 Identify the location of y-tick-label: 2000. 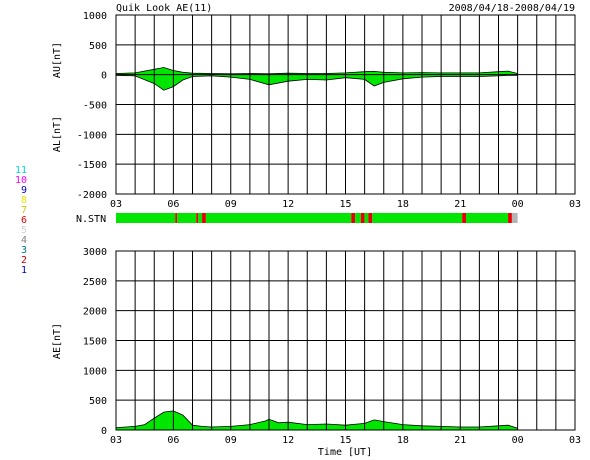
(95, 312).